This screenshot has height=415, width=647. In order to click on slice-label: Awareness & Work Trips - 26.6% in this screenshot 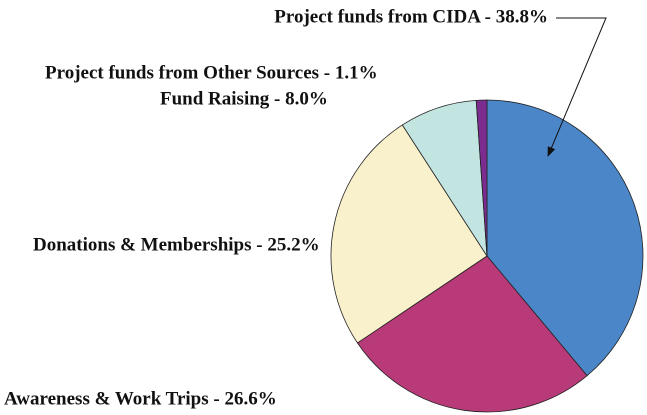, I will do `click(140, 398)`.